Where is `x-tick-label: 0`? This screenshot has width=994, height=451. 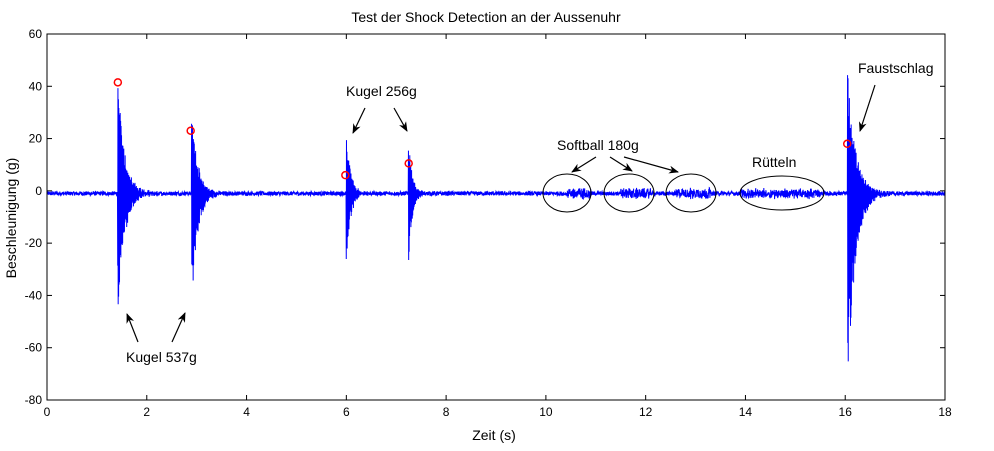 x-tick-label: 0 is located at coordinates (47, 412).